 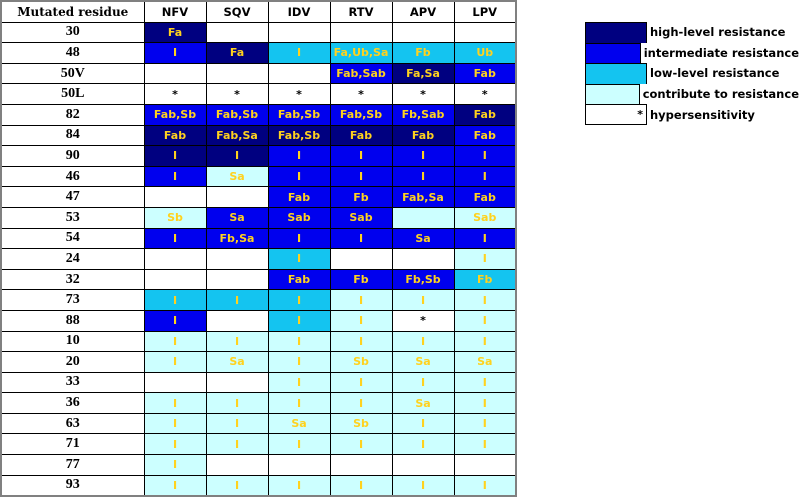 What do you see at coordinates (72, 362) in the screenshot?
I see `residue-label: 20` at bounding box center [72, 362].